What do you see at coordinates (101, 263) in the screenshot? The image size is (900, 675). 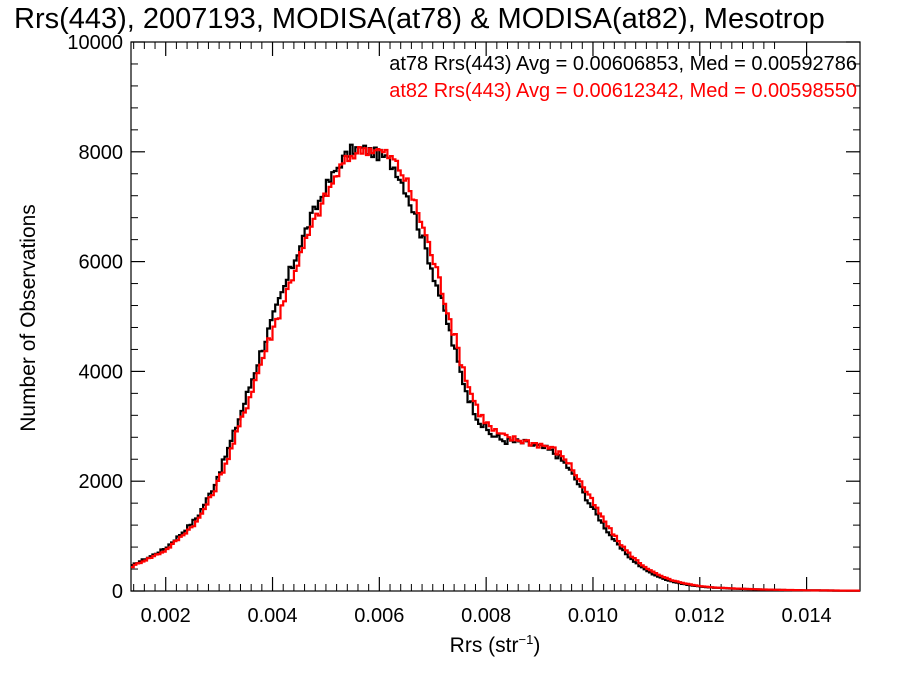 I see `y-tick-label: 6000` at bounding box center [101, 263].